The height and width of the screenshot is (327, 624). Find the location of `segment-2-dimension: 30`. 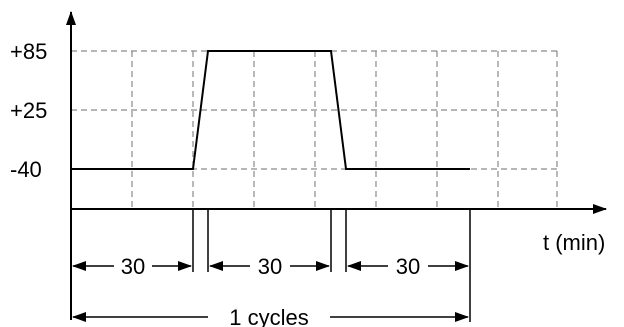

segment-2-dimension: 30 is located at coordinates (269, 266).